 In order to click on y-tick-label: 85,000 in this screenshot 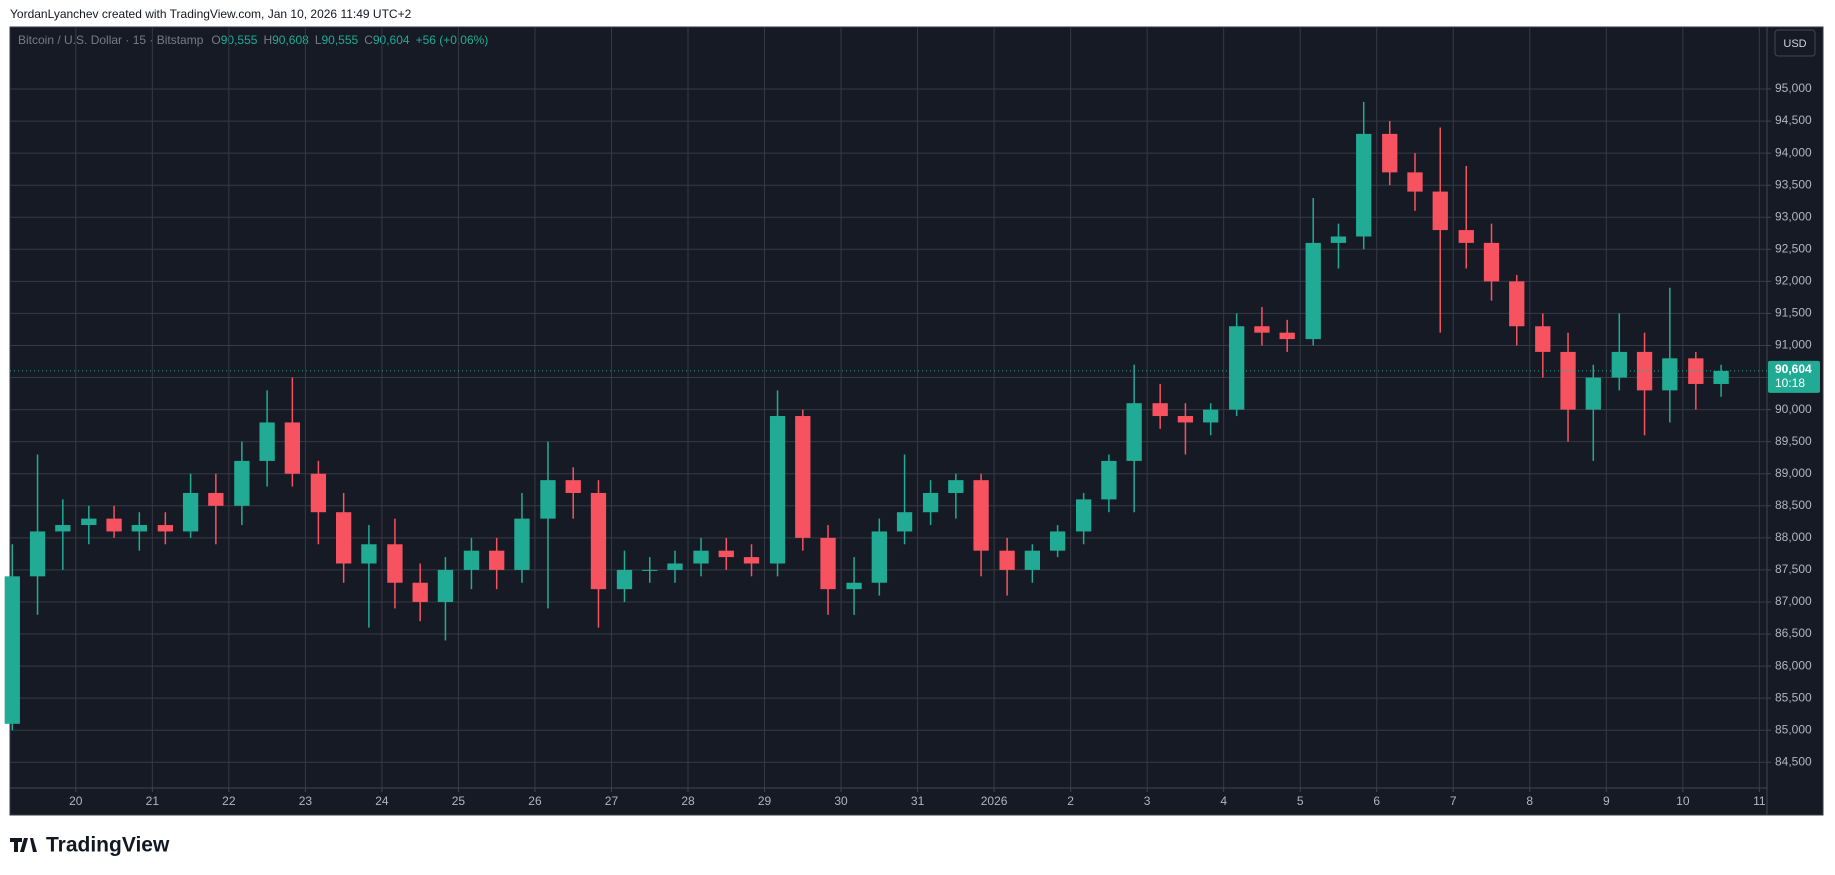, I will do `click(1793, 729)`.